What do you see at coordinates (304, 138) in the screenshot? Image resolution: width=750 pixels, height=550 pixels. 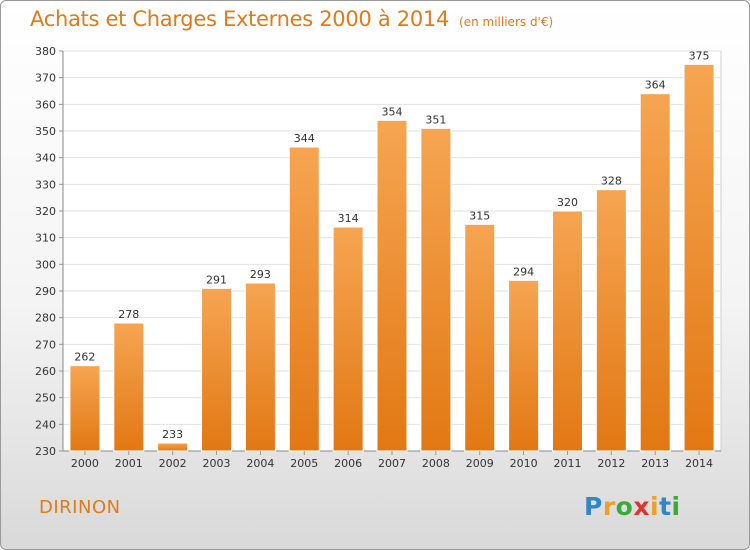 I see `bar-value-label: 344` at bounding box center [304, 138].